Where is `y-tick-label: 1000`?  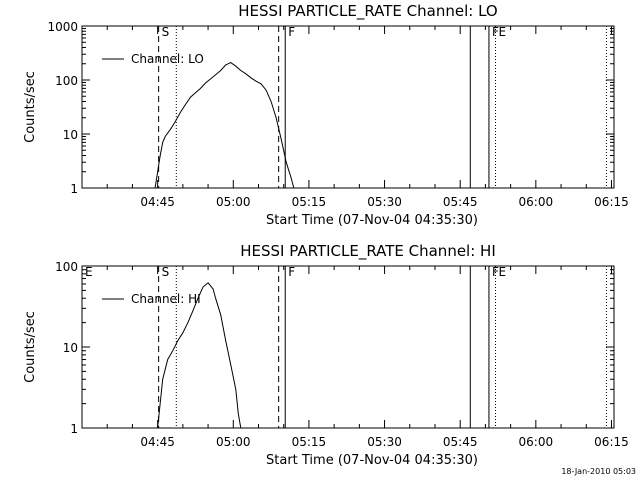
y-tick-label: 1000 is located at coordinates (62, 27).